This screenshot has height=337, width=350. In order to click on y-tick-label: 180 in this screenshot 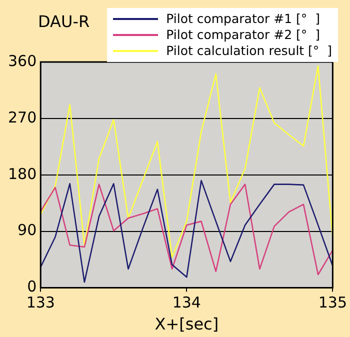, I will do `click(22, 173)`.